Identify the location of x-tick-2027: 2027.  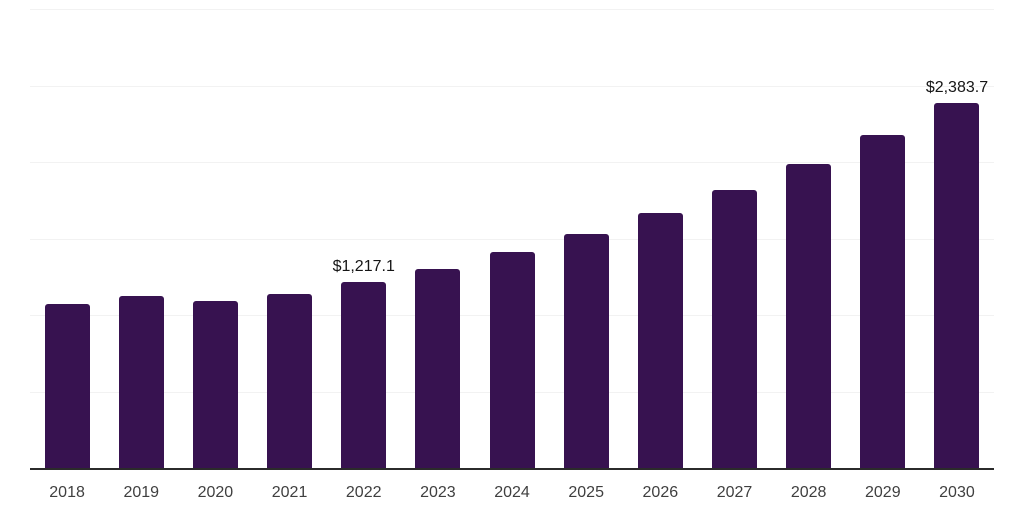
(734, 492).